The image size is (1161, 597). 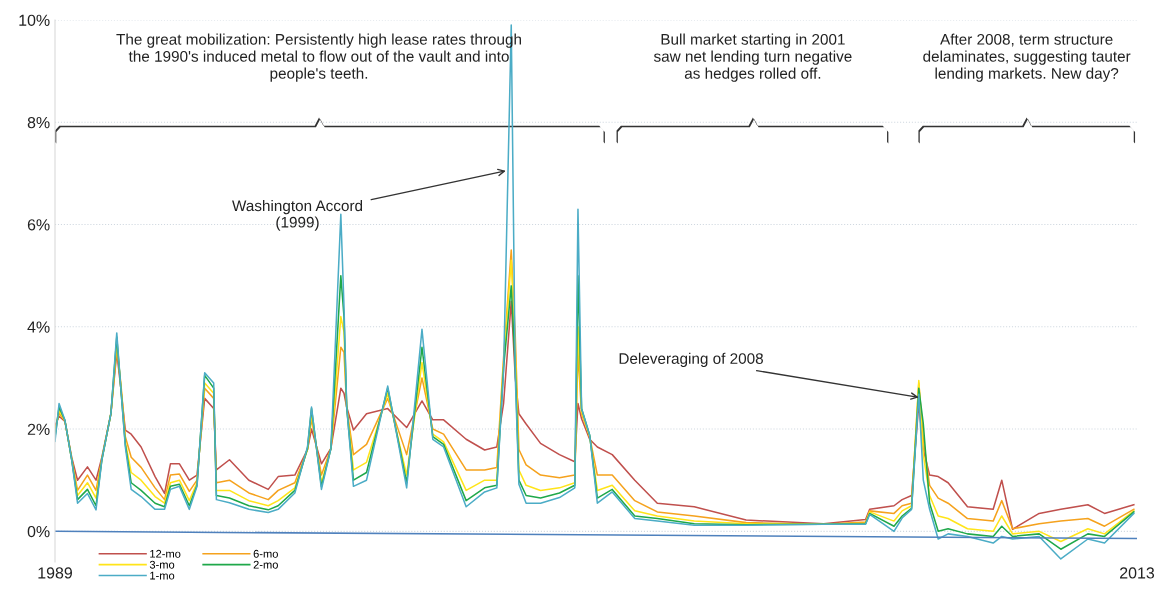 What do you see at coordinates (1137, 573) in the screenshot?
I see `x-tick-label: 2013` at bounding box center [1137, 573].